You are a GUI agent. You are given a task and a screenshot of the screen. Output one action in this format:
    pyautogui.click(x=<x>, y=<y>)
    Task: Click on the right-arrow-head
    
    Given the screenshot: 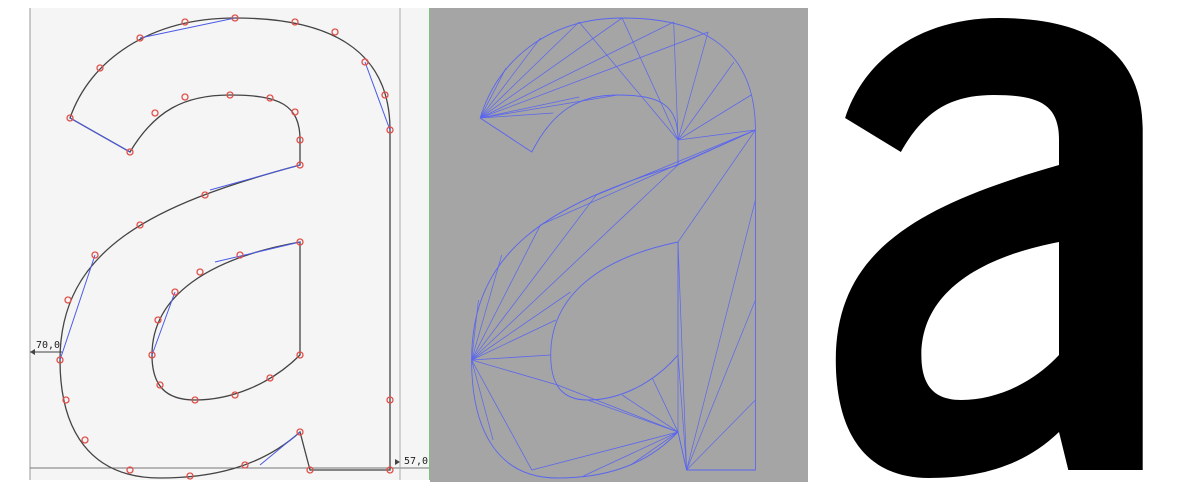 What is the action you would take?
    pyautogui.click(x=397, y=462)
    